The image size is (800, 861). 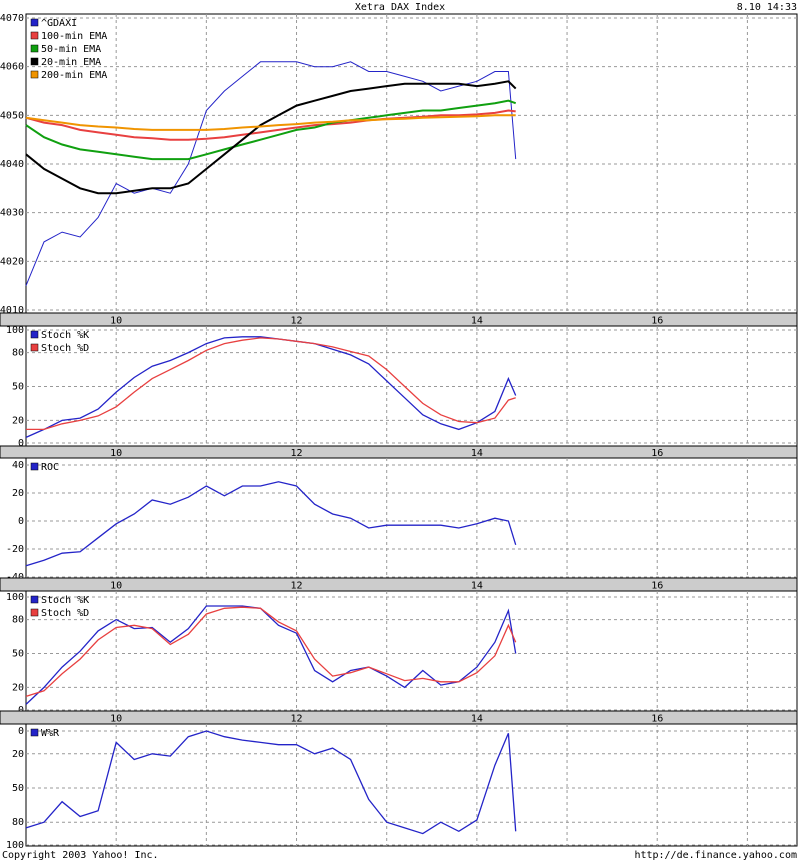 I want to click on legend-label: ROC, so click(x=50, y=467).